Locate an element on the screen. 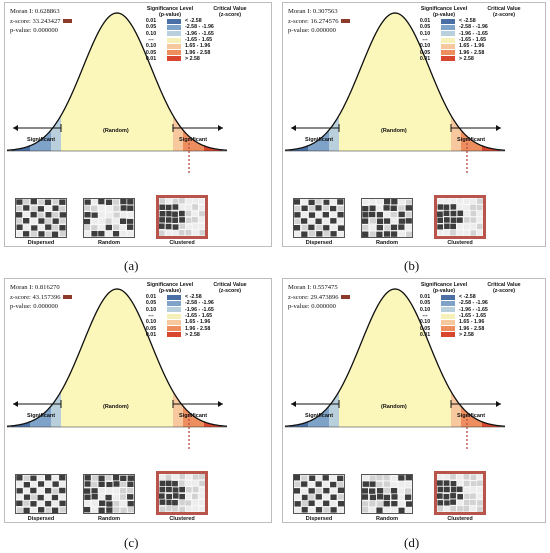 Image resolution: width=550 pixels, height=553 pixels. dispersed-thumbnail is located at coordinates (41, 218).